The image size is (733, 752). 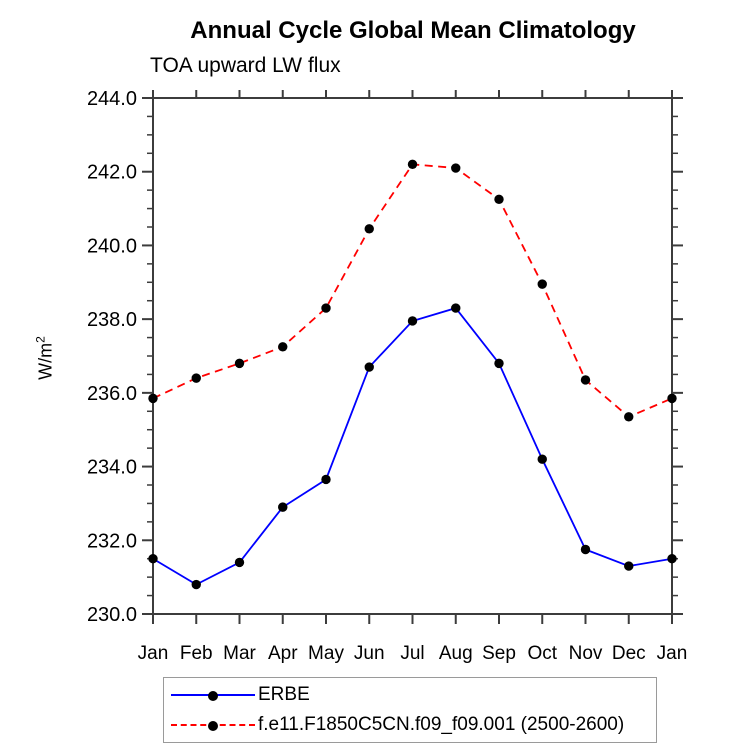 I want to click on x-tick-label: May, so click(x=326, y=653).